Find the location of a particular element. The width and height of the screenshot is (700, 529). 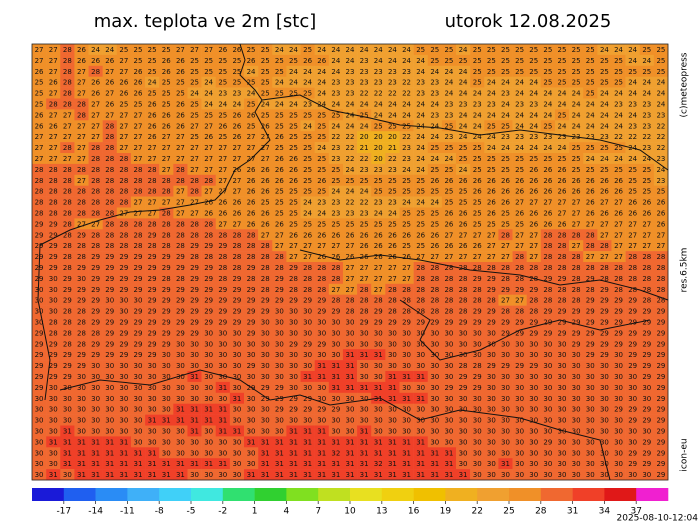

colorbar-label: 28 is located at coordinates (541, 512).